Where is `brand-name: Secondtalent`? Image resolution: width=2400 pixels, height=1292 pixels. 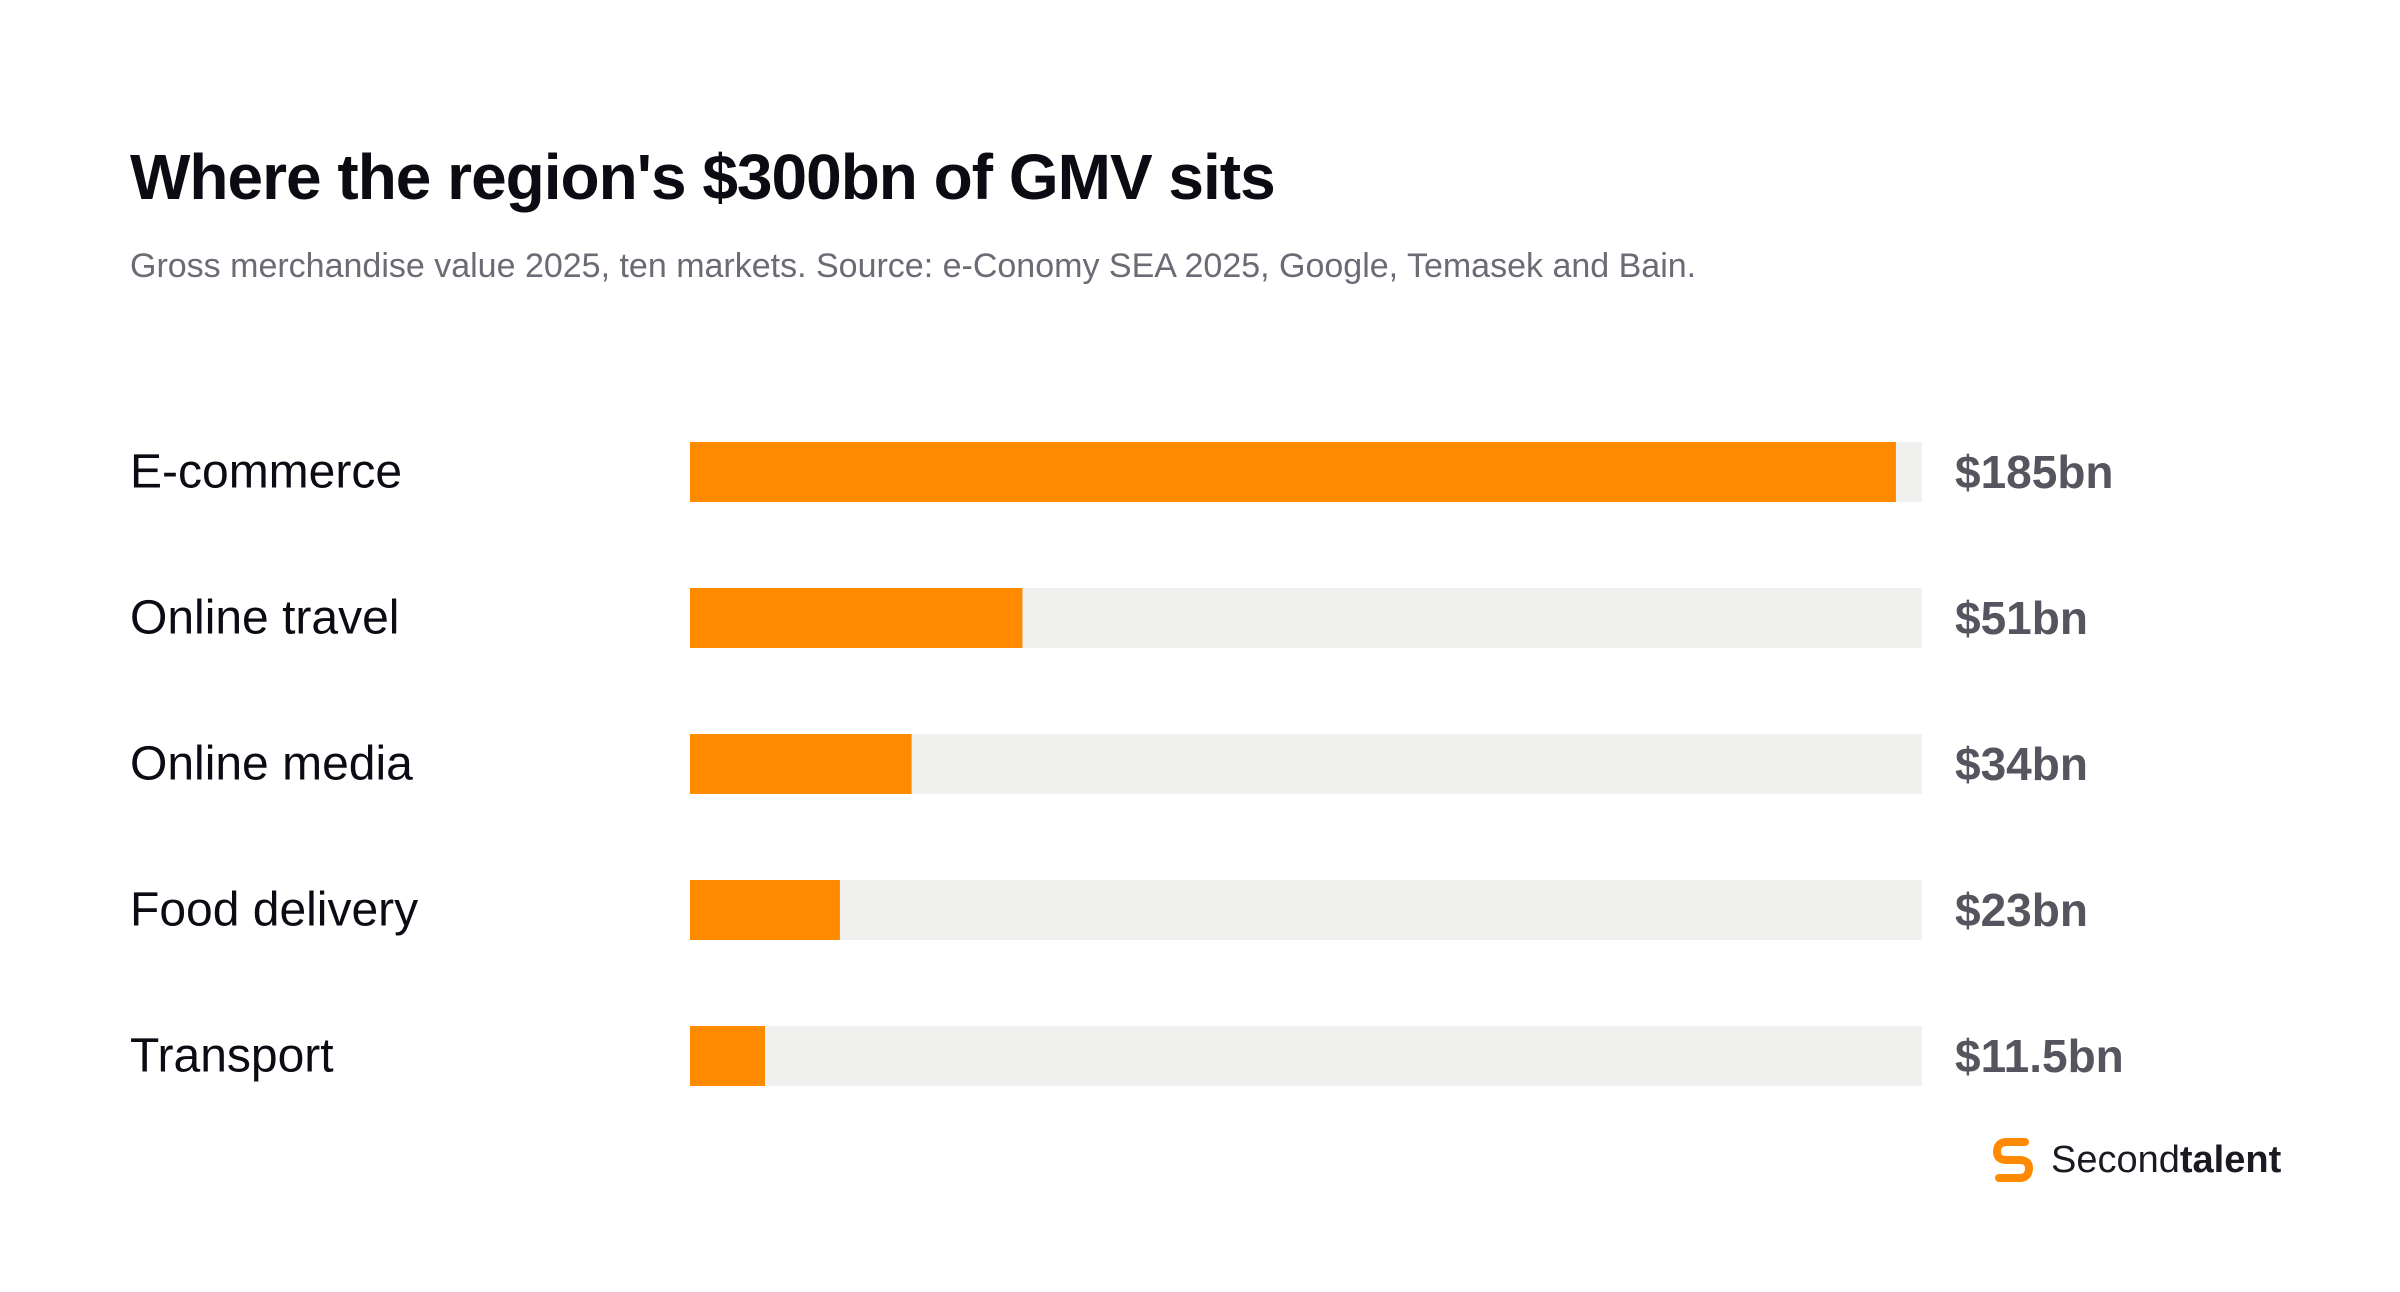
brand-name: Secondtalent is located at coordinates (2166, 1160).